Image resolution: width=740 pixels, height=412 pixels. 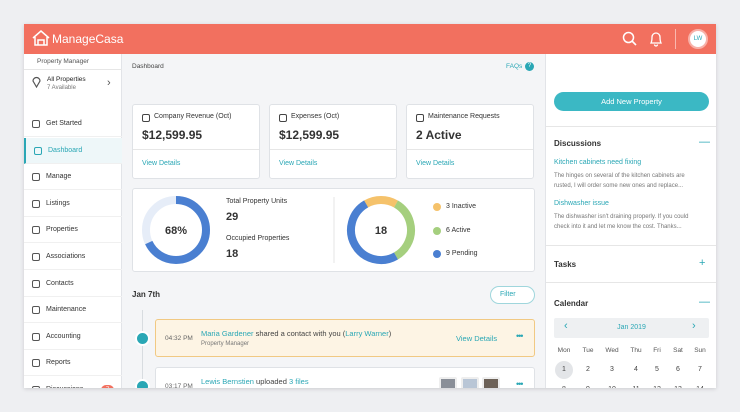 I want to click on section-title: Calendar, so click(x=571, y=303).